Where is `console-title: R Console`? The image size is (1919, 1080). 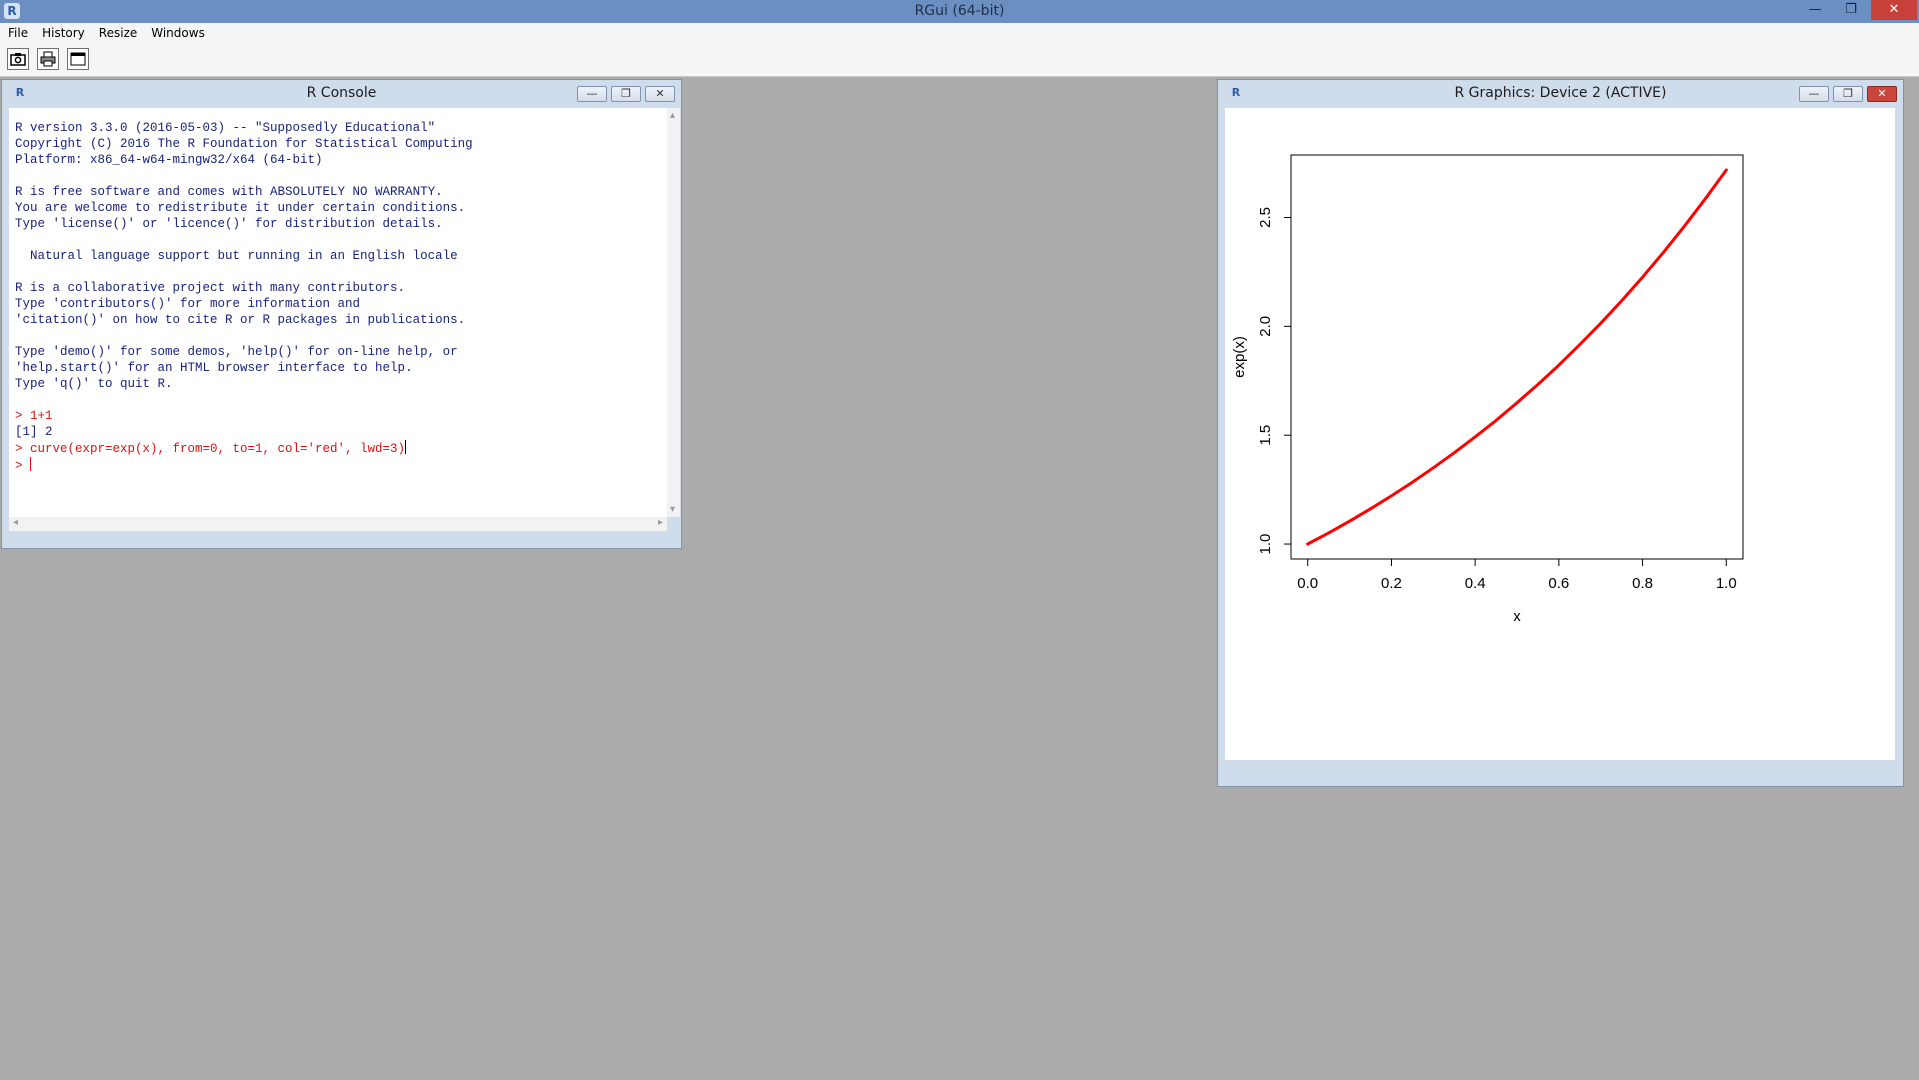 console-title: R Console is located at coordinates (341, 93).